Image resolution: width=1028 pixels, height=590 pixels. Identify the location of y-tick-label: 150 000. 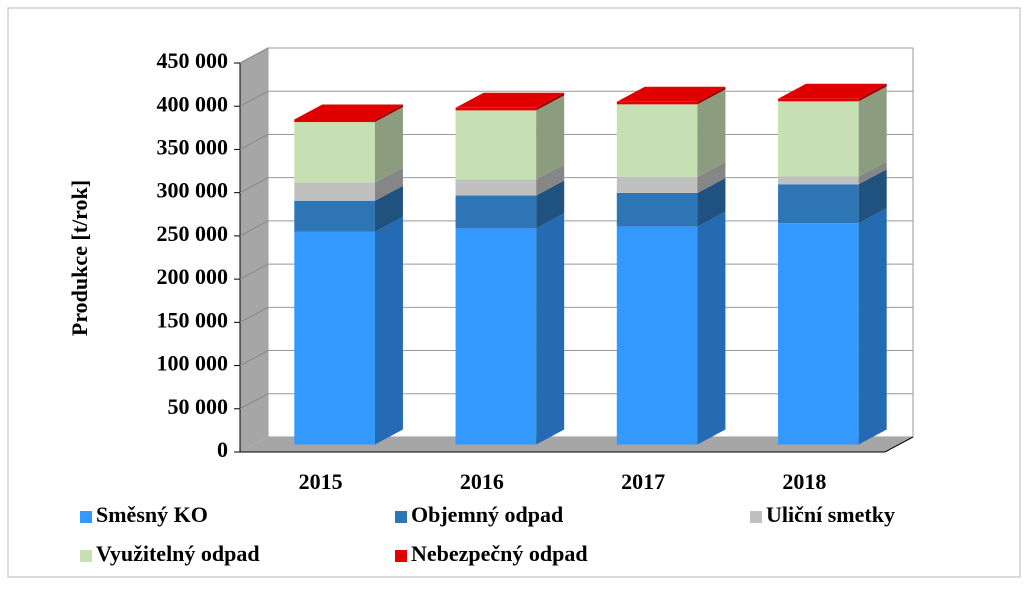
(193, 319).